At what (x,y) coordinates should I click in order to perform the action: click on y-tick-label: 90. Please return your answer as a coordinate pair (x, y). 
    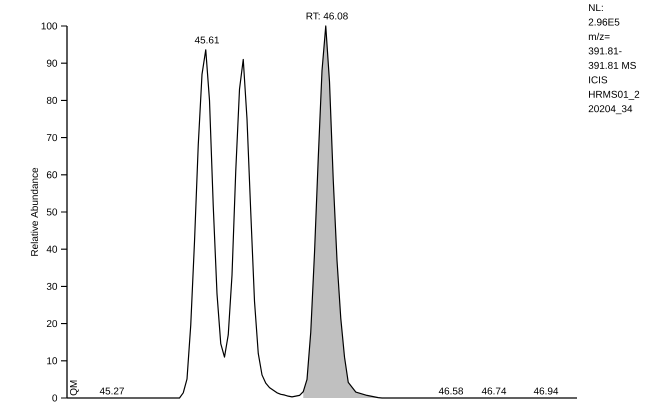
    Looking at the image, I should click on (52, 63).